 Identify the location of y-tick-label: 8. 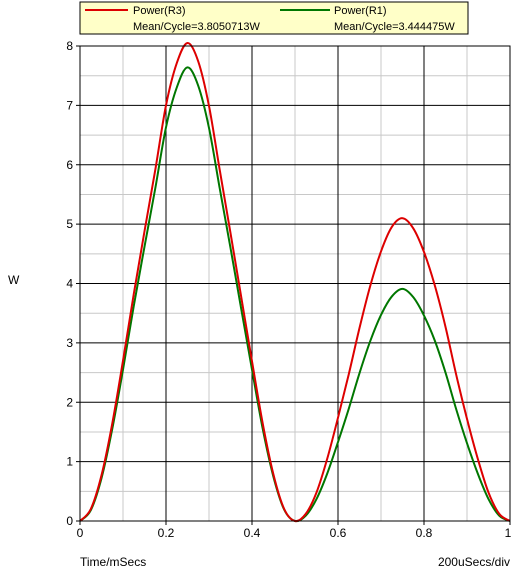
(69, 46).